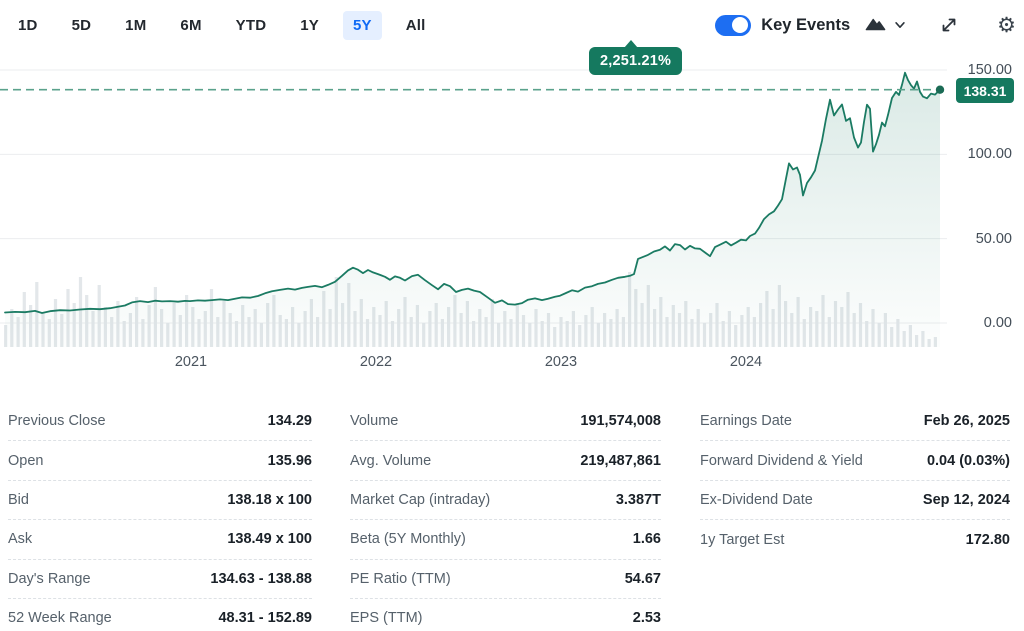 The width and height of the screenshot is (1024, 631). What do you see at coordinates (160, 540) in the screenshot?
I see `stat-row: Ask 138.49 x 100` at bounding box center [160, 540].